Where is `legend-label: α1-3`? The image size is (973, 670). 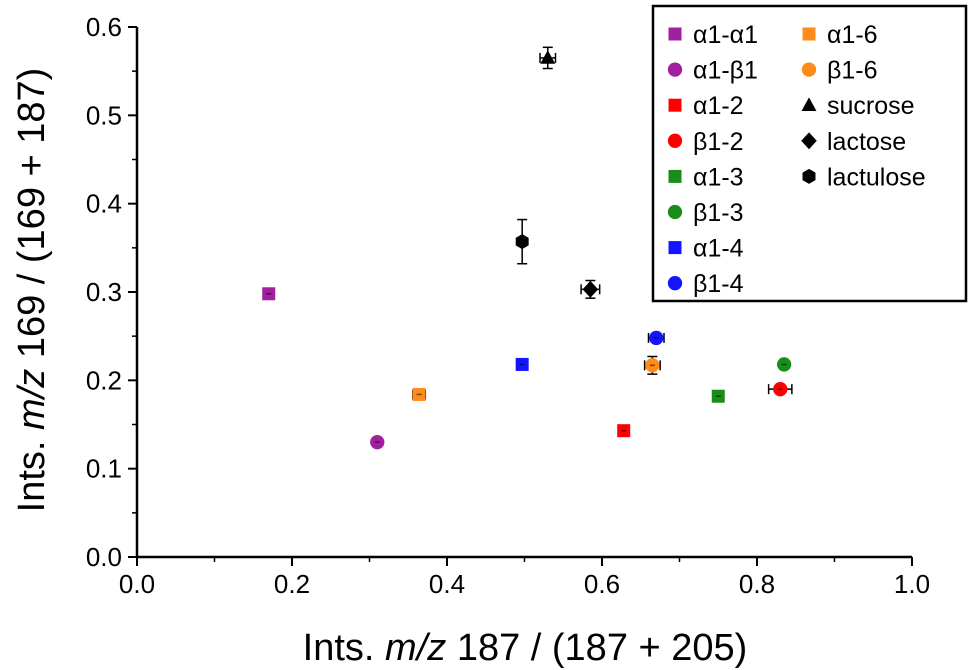
legend-label: α1-3 is located at coordinates (718, 177).